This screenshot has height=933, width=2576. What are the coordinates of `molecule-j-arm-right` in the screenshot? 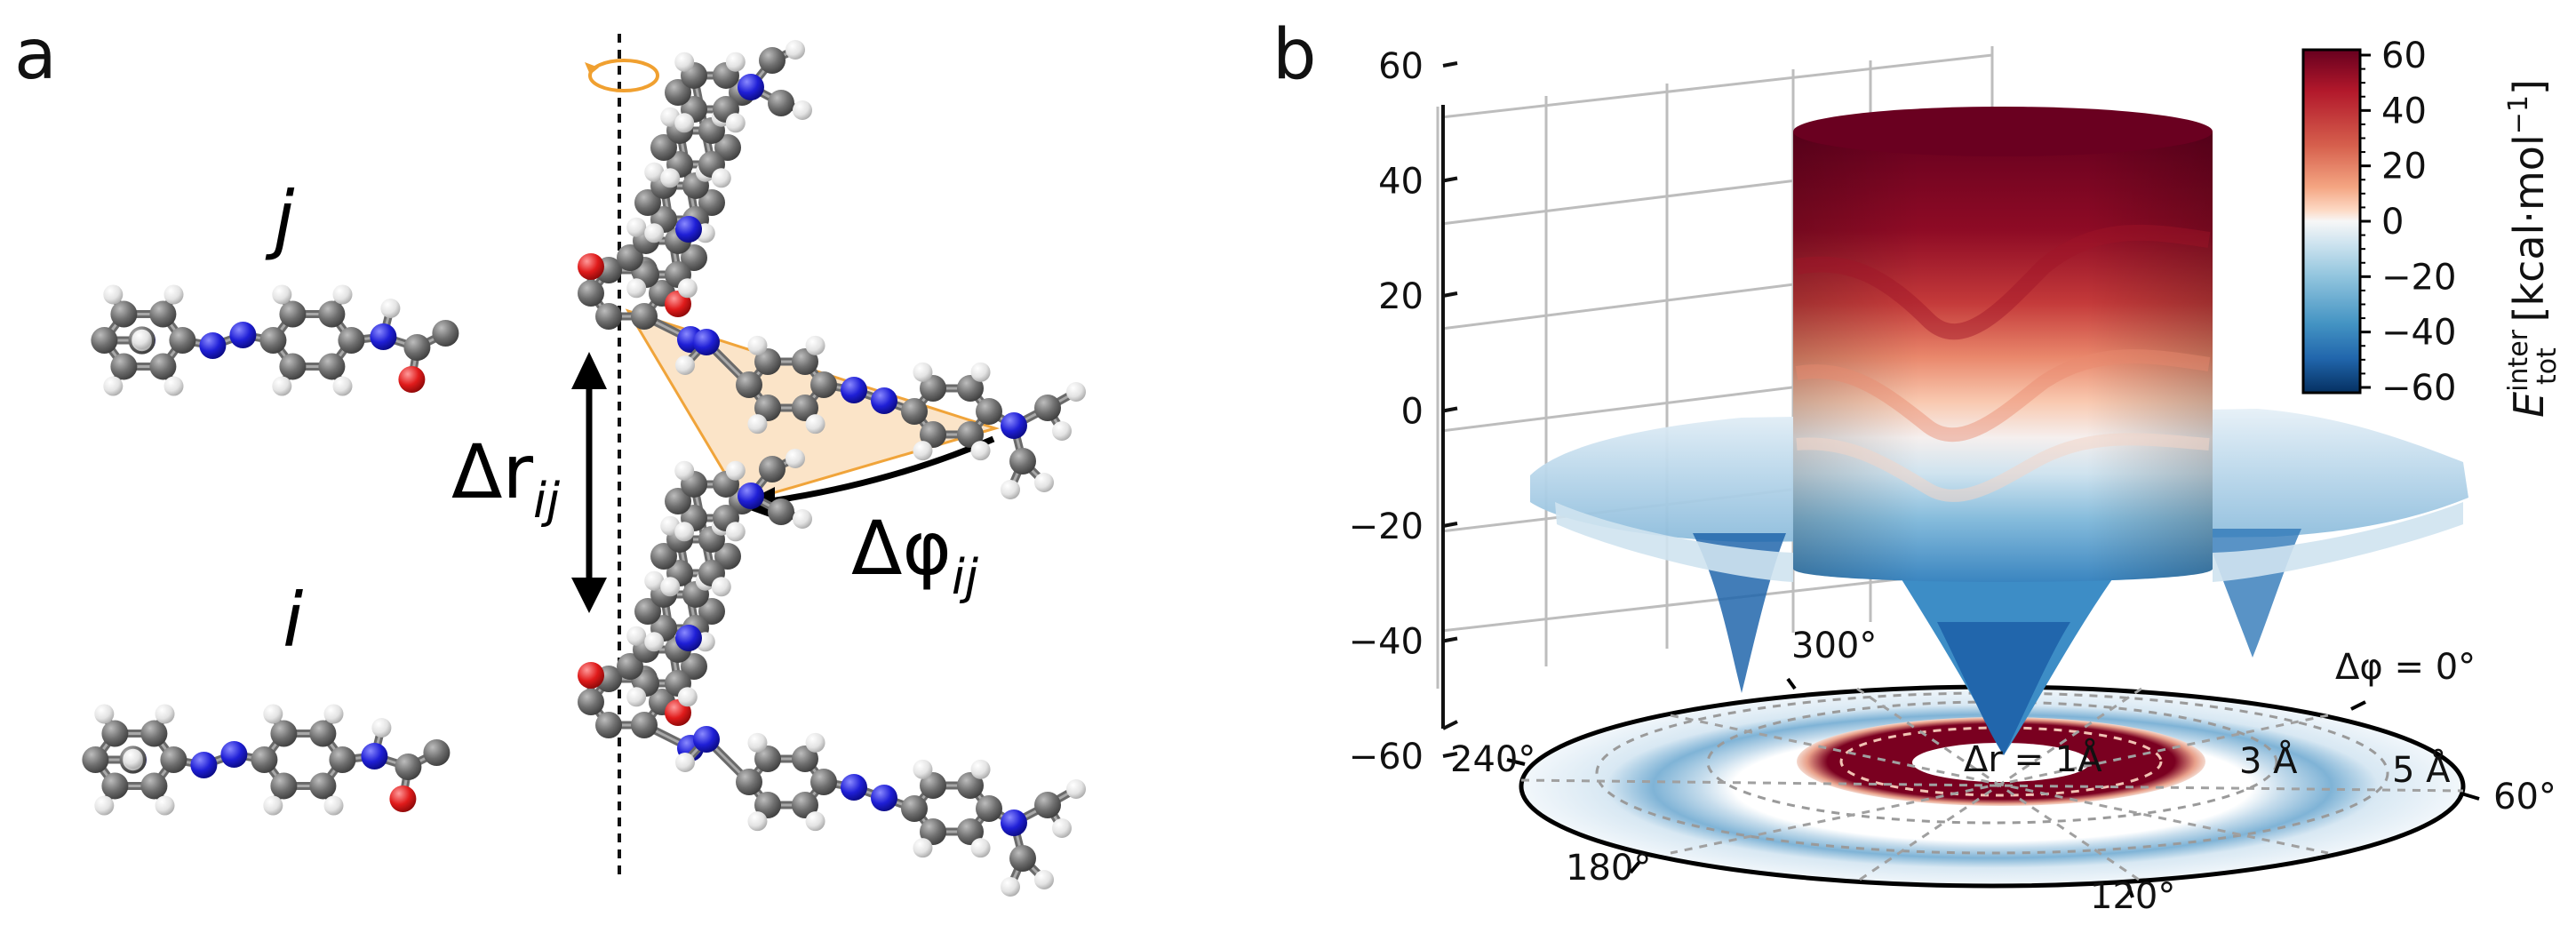 It's located at (881, 414).